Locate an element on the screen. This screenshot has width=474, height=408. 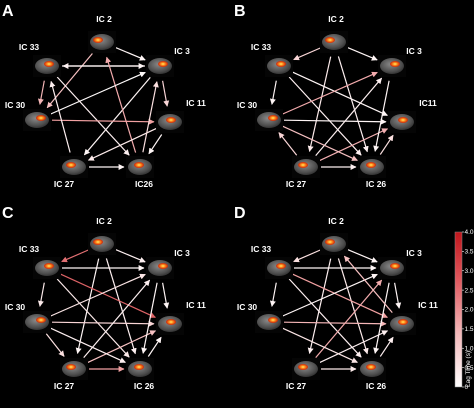
edges is located at coordinates (103, 310).